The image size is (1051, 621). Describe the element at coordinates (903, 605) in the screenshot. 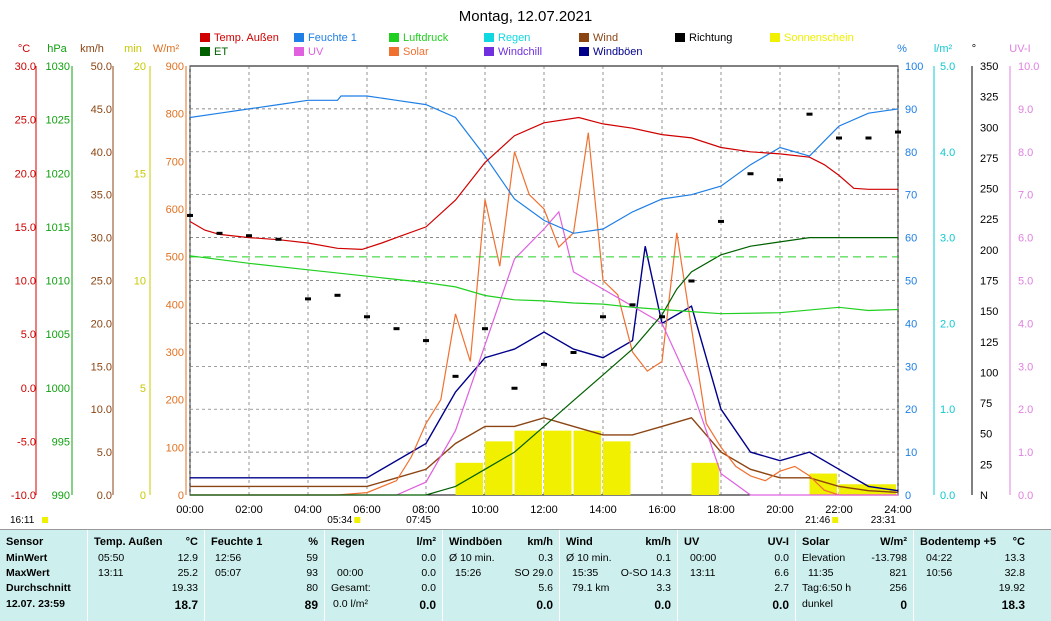

I see `solar-current: 0` at that location.